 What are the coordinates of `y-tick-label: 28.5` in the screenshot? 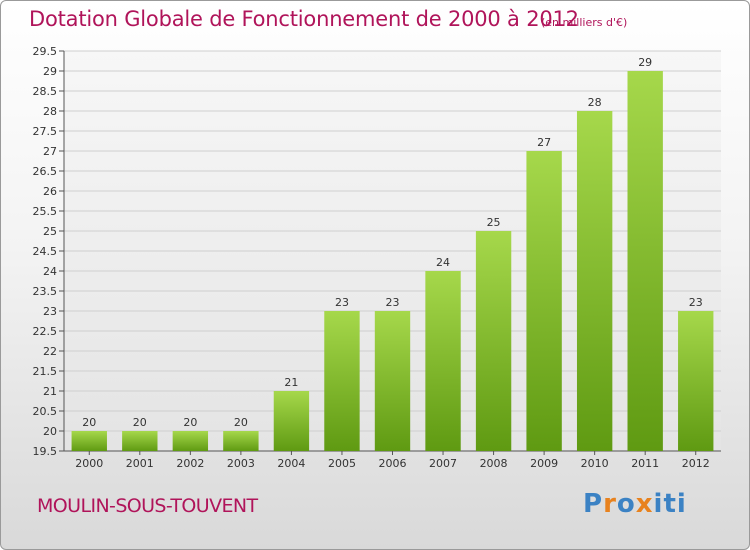 It's located at (45, 91).